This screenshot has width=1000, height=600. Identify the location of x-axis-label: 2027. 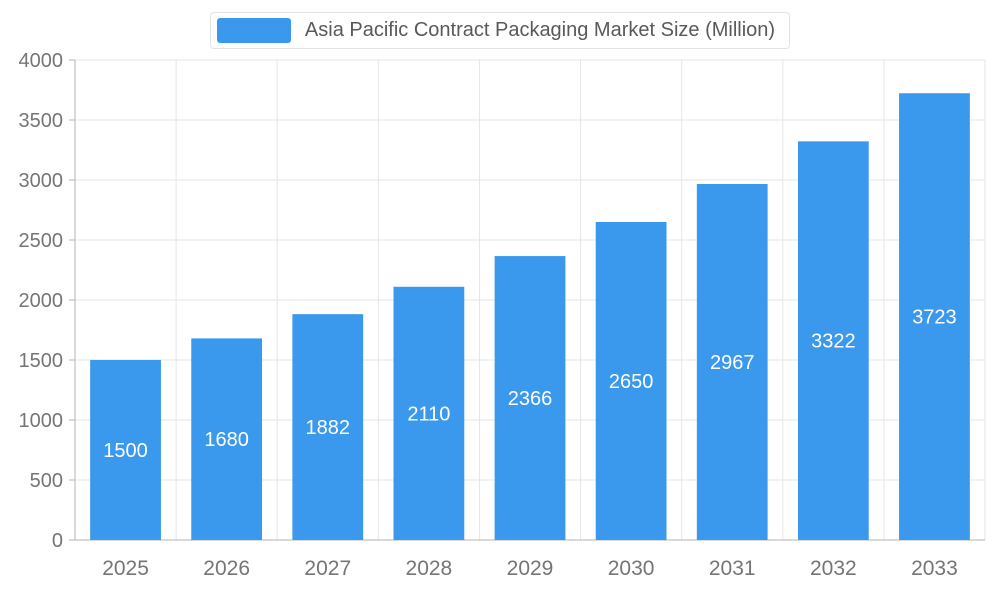
(327, 568).